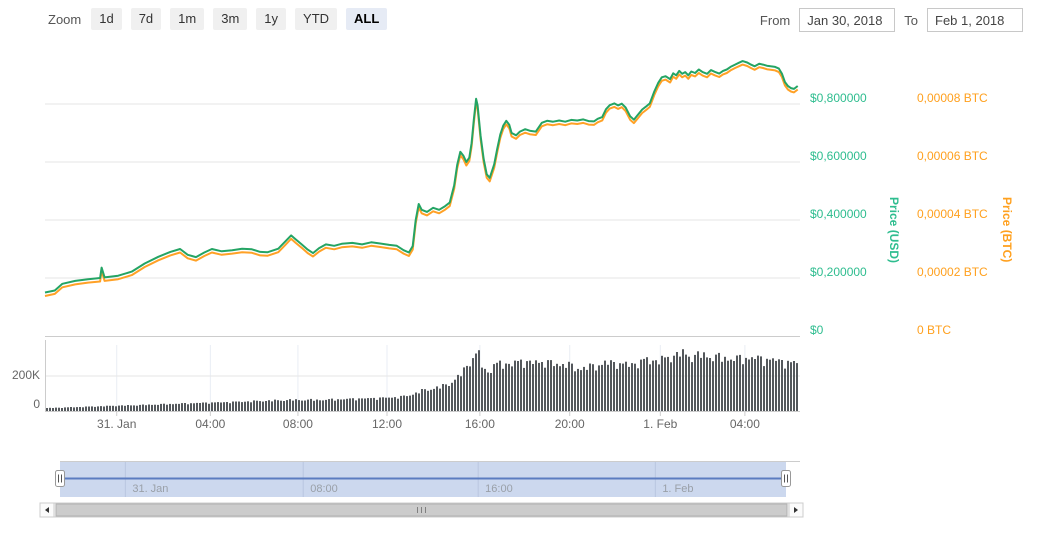  What do you see at coordinates (570, 424) in the screenshot?
I see `x-axis-label: 20:00` at bounding box center [570, 424].